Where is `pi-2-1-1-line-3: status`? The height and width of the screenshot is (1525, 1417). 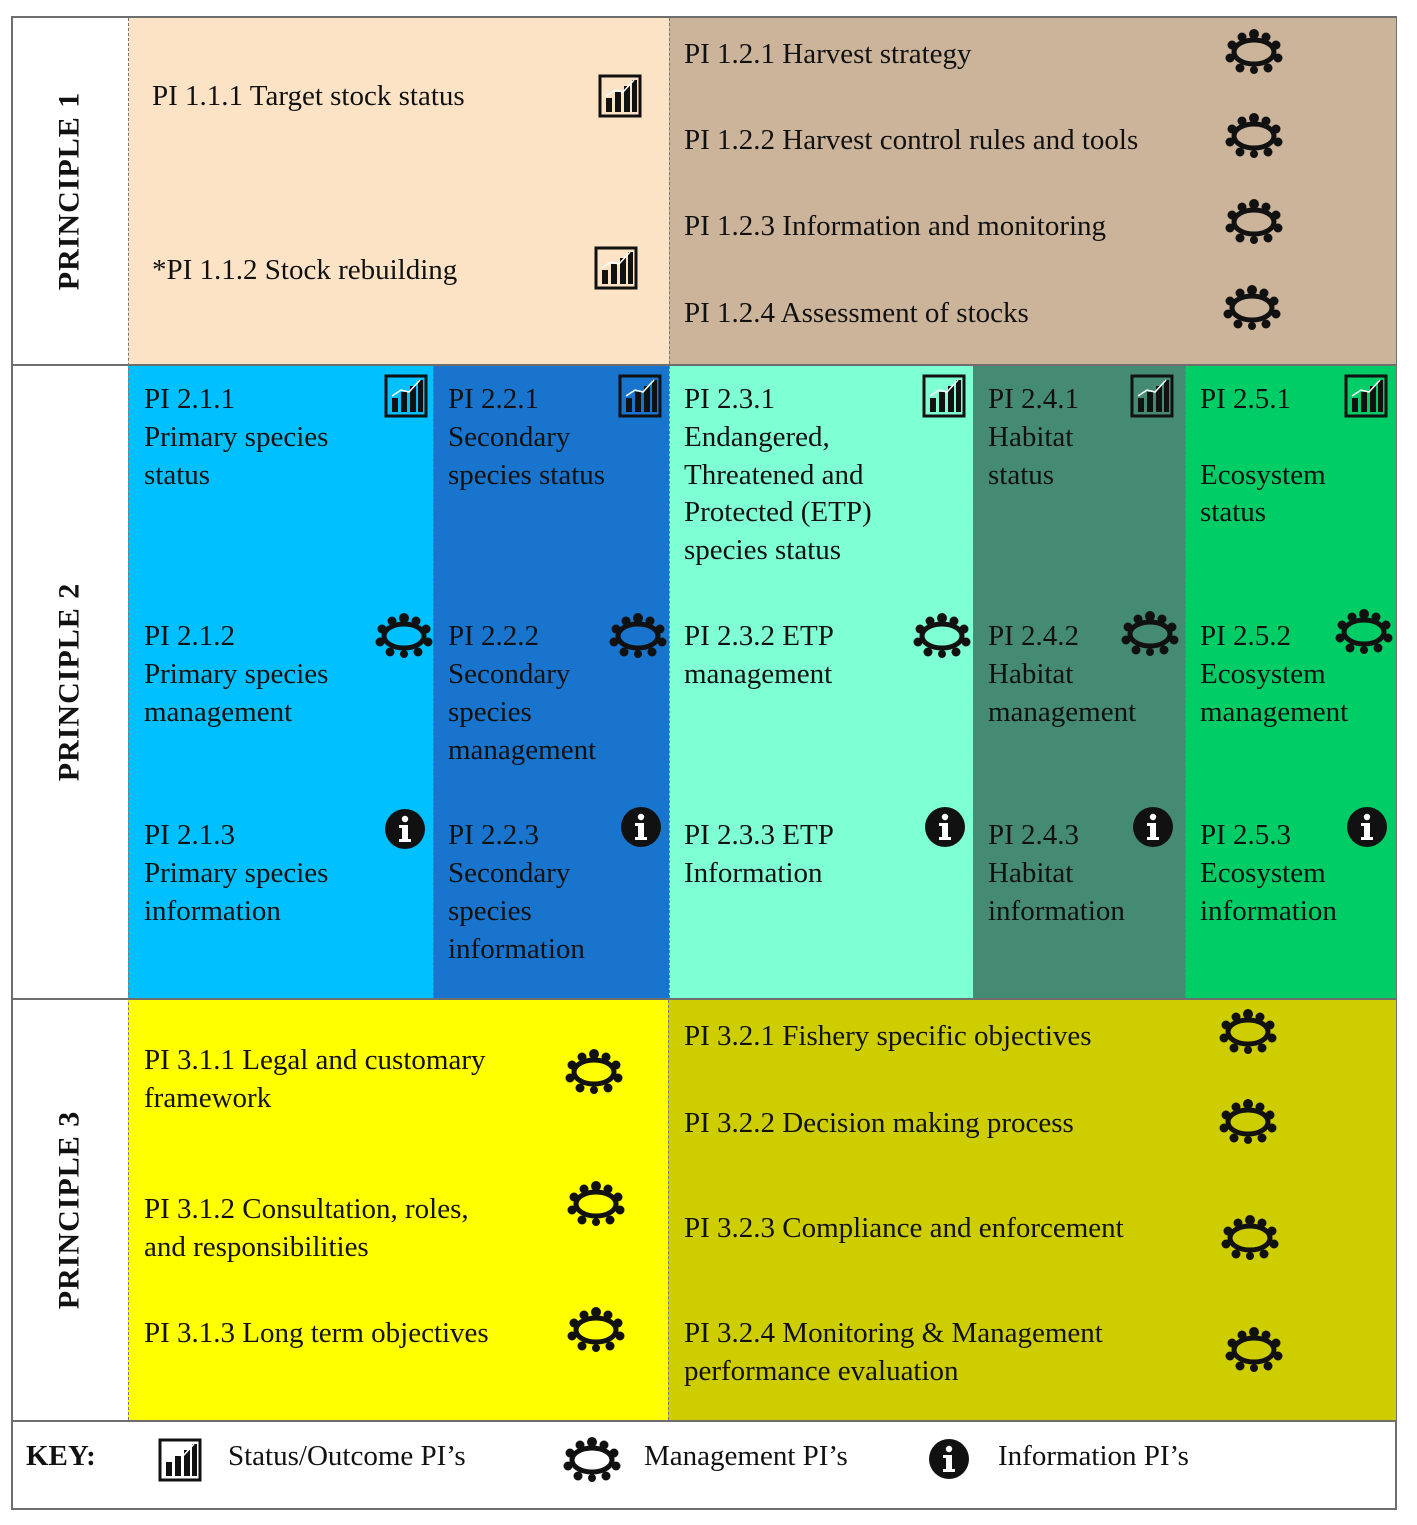 pi-2-1-1-line-3: status is located at coordinates (177, 475).